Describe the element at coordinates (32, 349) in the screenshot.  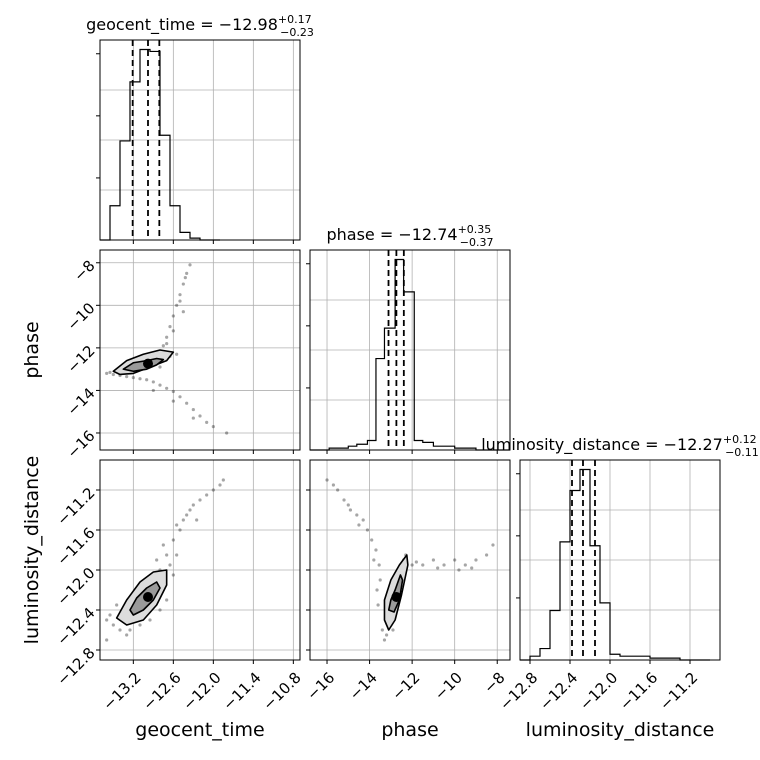
I see `y-axis-label-phase: phase` at that location.